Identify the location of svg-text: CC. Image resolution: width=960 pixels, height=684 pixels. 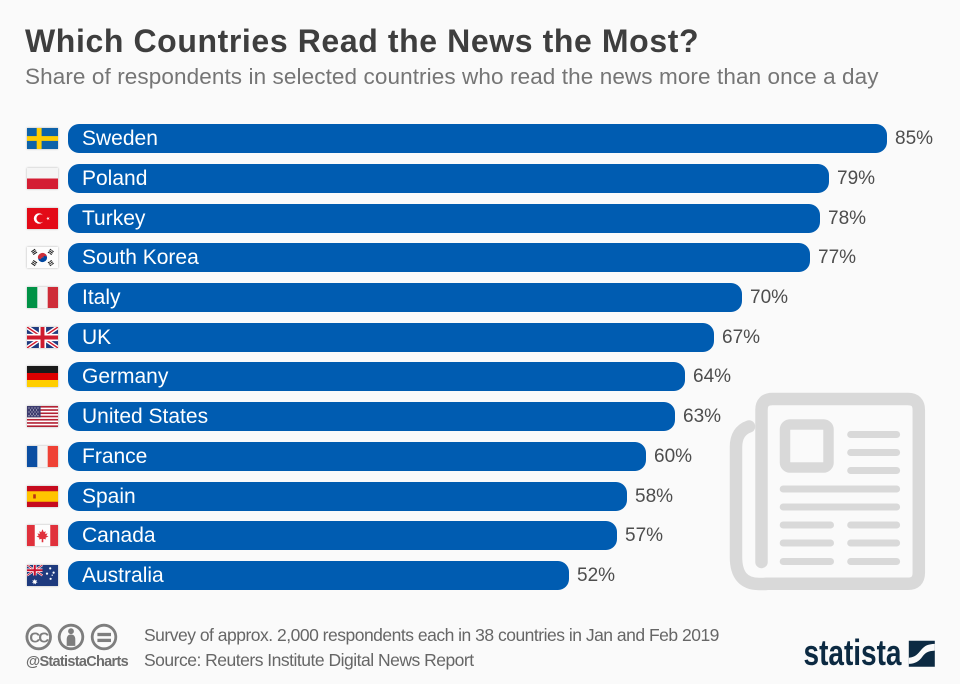
(39, 638).